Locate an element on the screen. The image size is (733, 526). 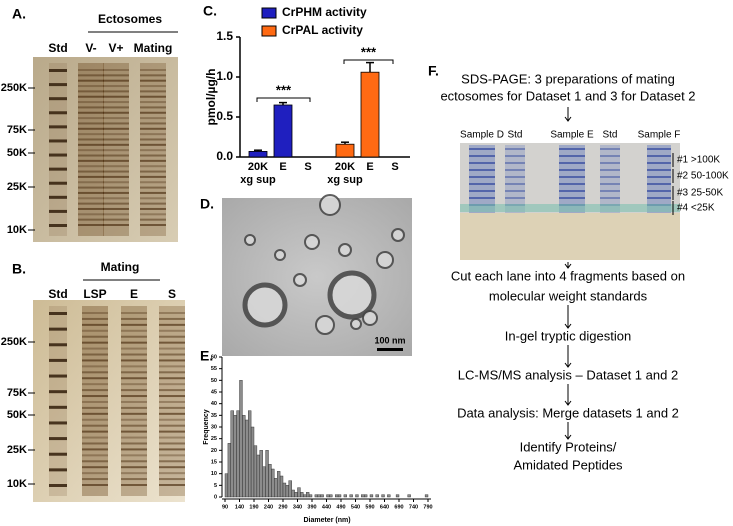
x-tick-label: 90 is located at coordinates (225, 507).